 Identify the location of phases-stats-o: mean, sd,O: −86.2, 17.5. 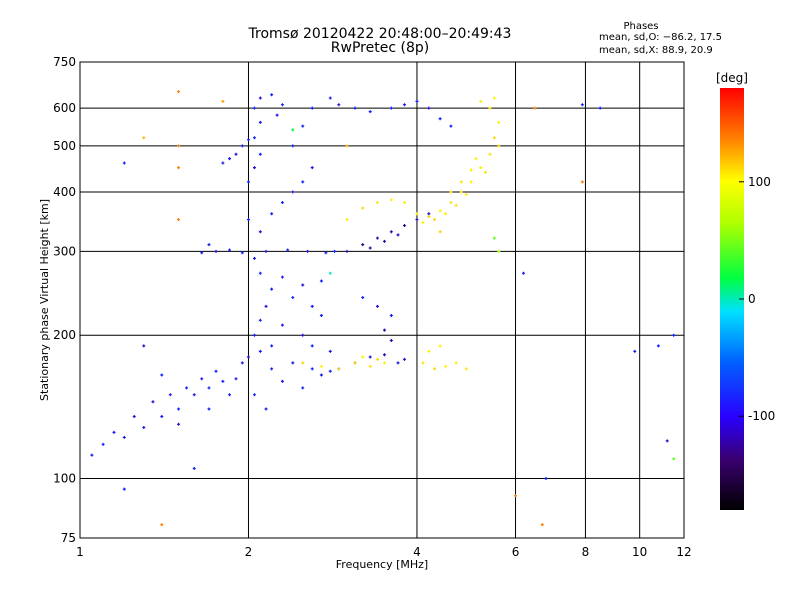
(660, 37).